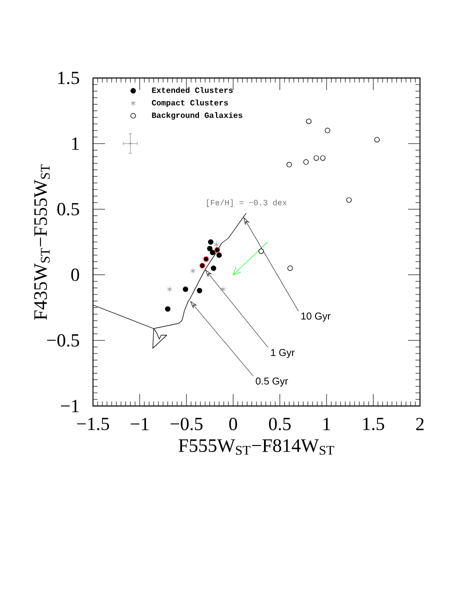 The height and width of the screenshot is (592, 458). Describe the element at coordinates (327, 424) in the screenshot. I see `x-tick-label: 1` at that location.